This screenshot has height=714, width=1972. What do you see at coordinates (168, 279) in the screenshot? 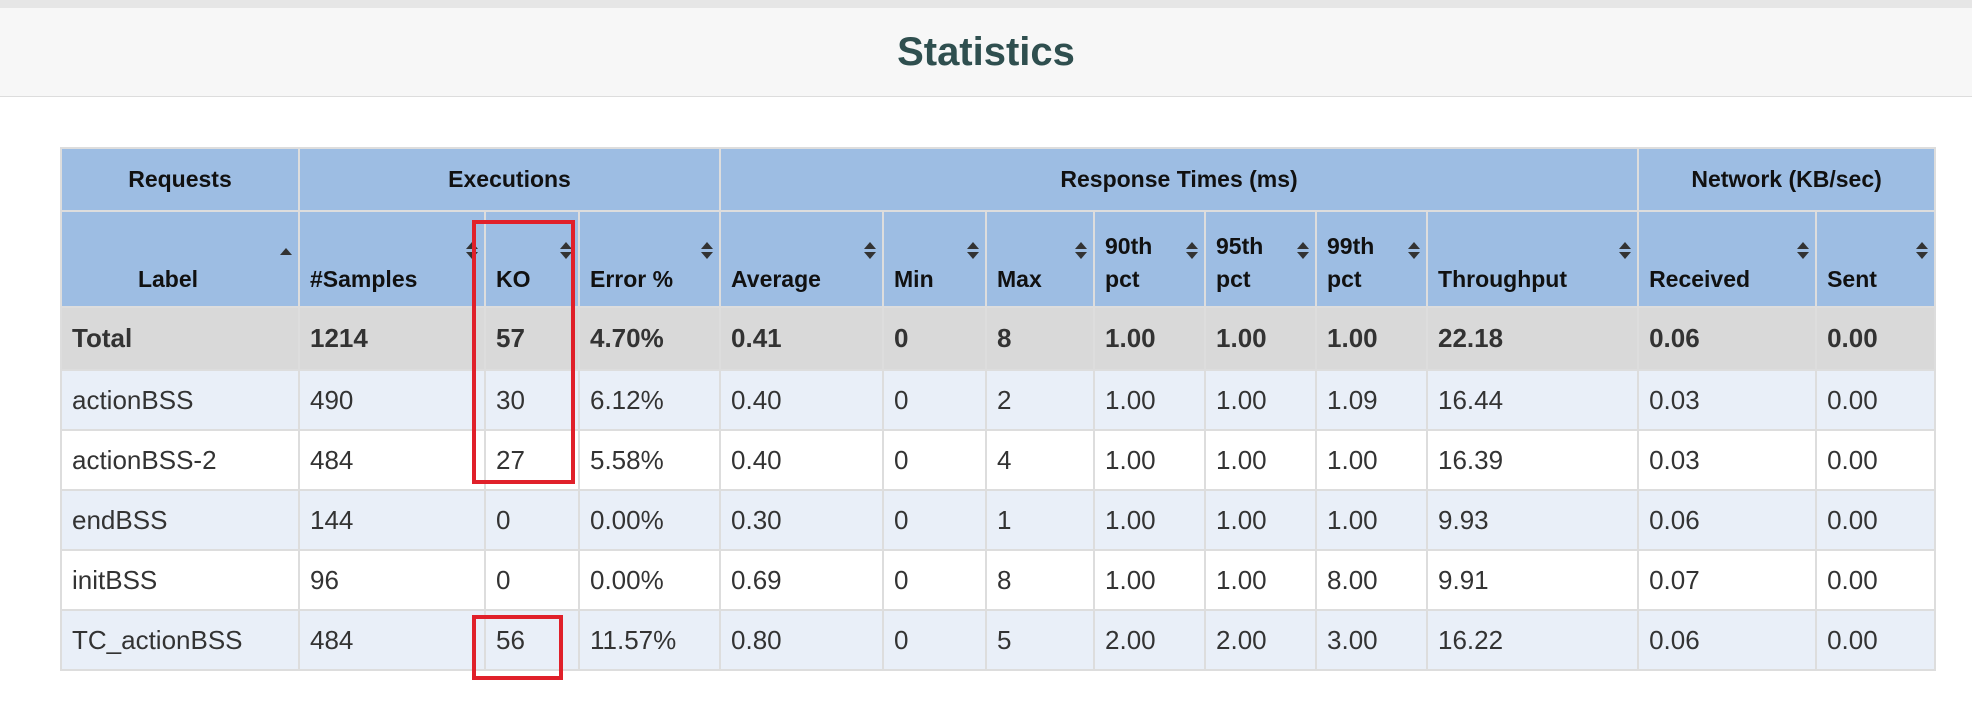
I see `column-header-text: Label` at bounding box center [168, 279].